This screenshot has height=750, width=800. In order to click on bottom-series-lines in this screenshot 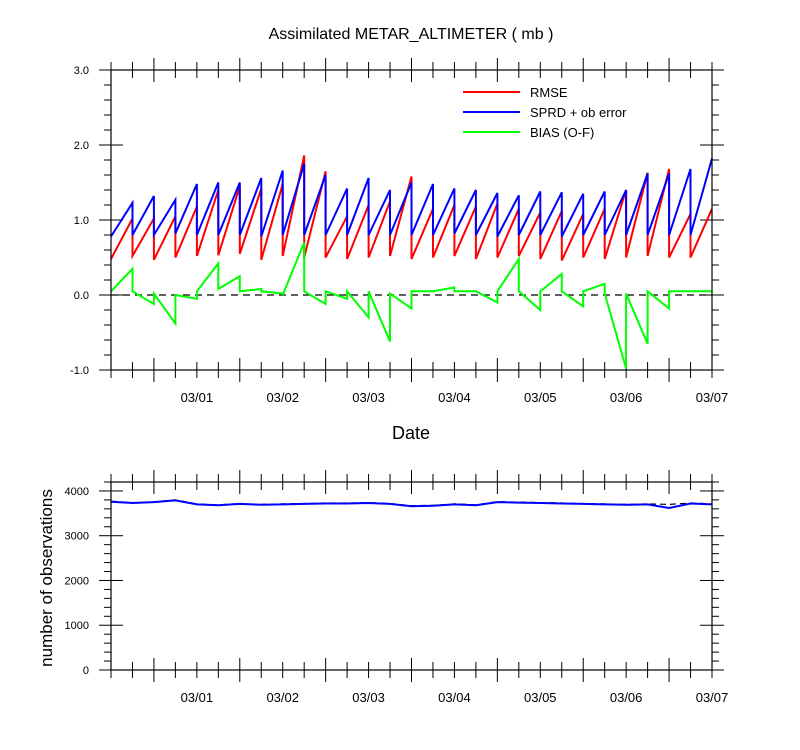, I will do `click(411, 504)`.